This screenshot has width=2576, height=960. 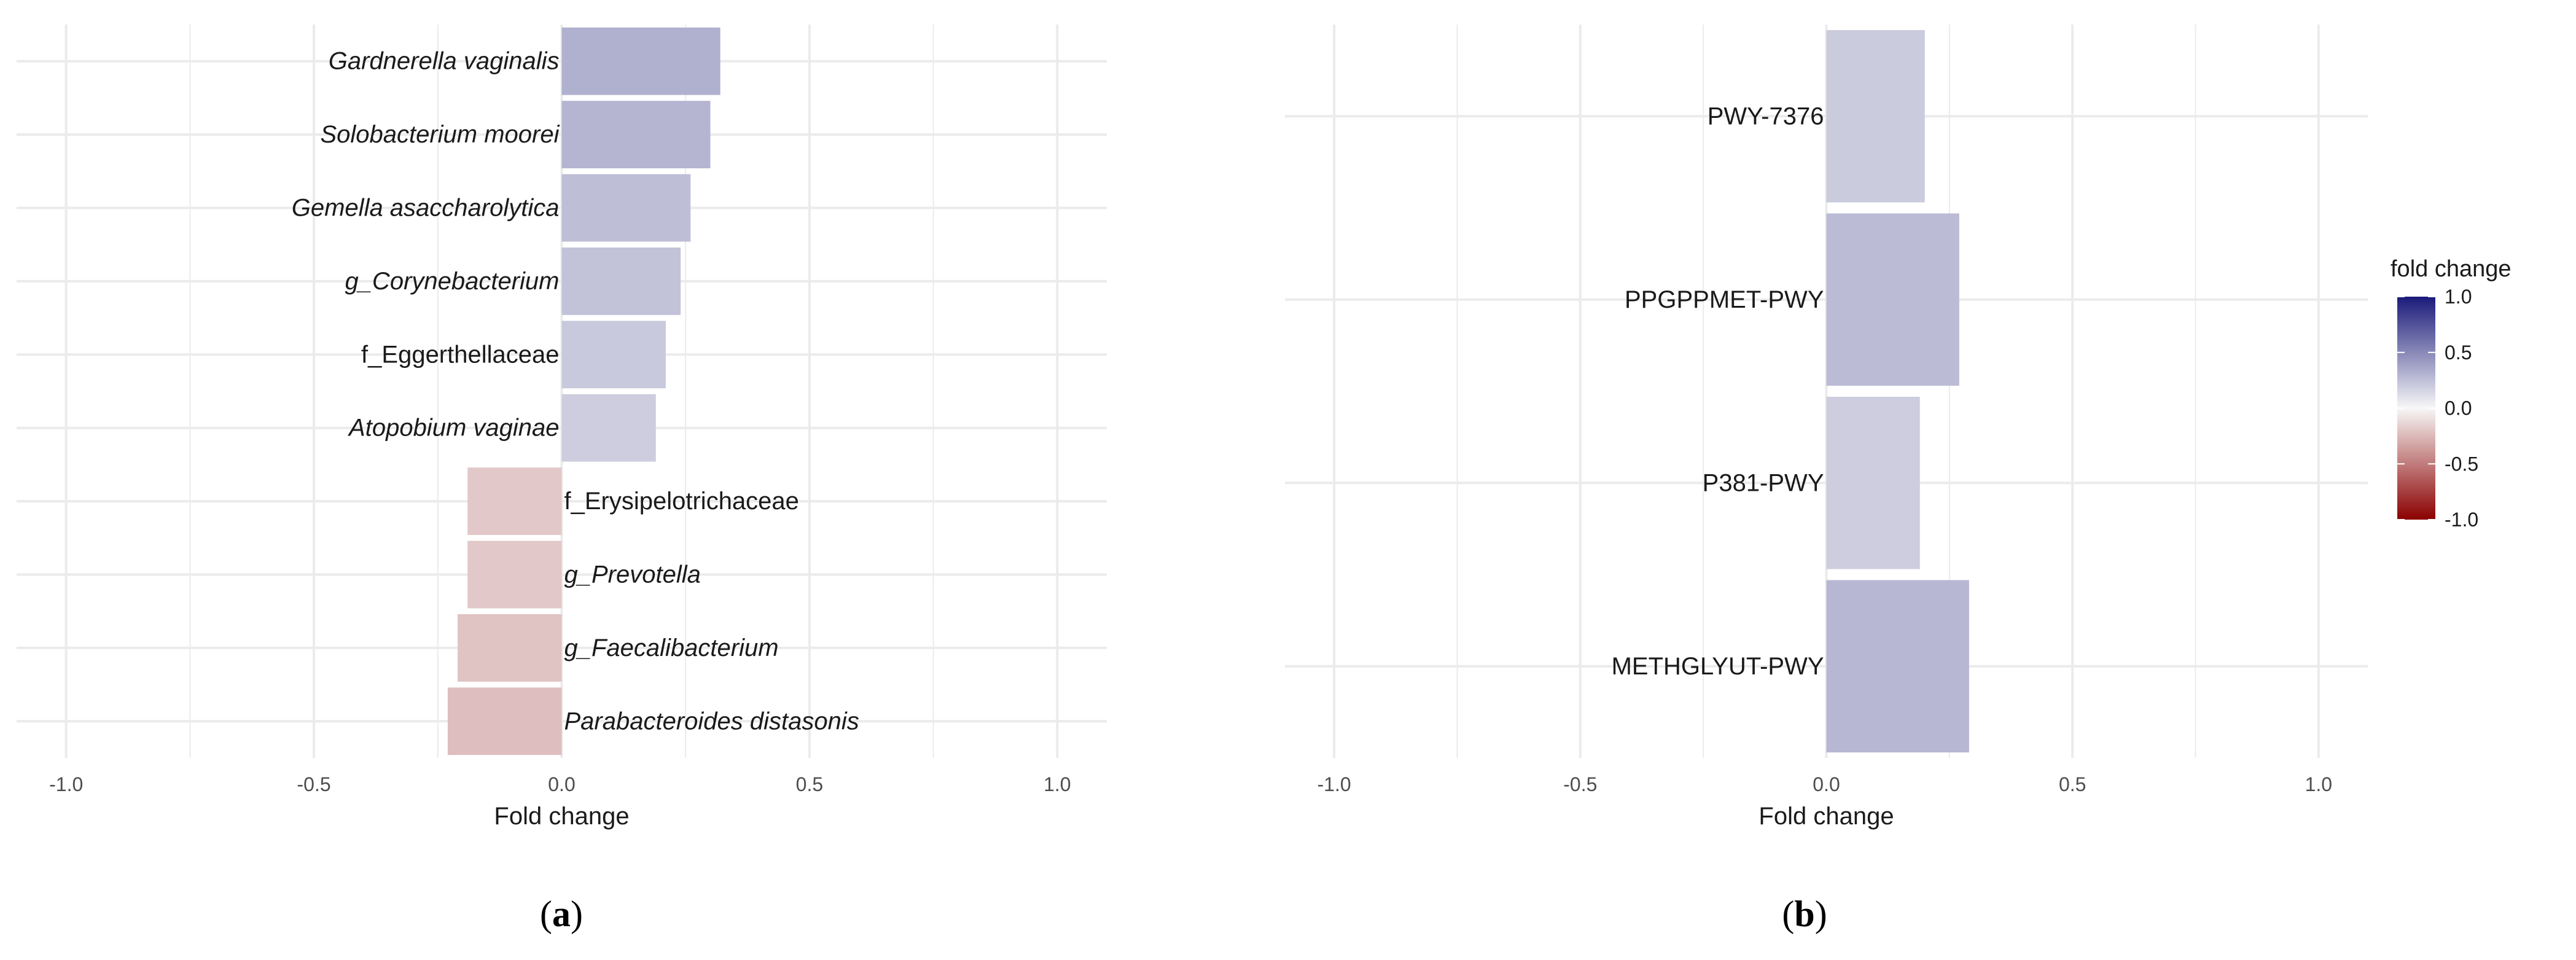 What do you see at coordinates (2458, 297) in the screenshot?
I see `legend-tick-label: 1.0` at bounding box center [2458, 297].